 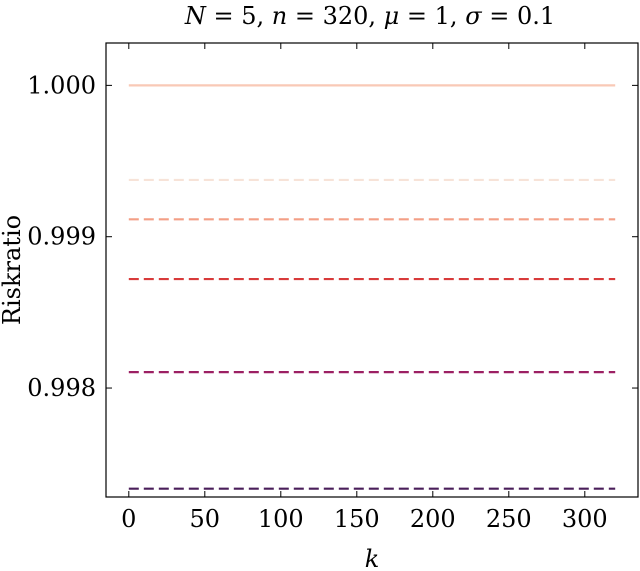 I want to click on x-tick-label: 300, so click(x=585, y=519).